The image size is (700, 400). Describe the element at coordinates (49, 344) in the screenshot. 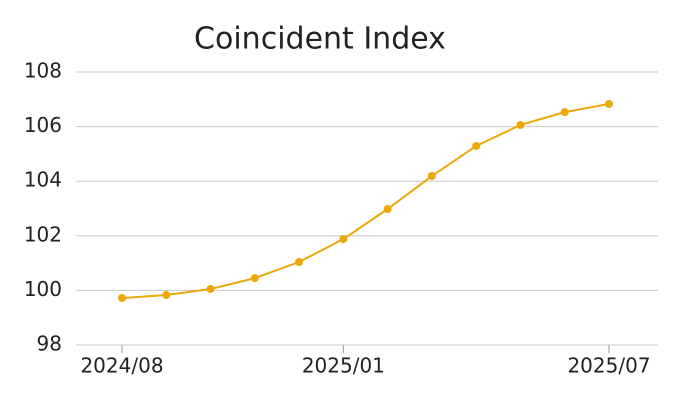

I see `y-tick-label: 98` at that location.